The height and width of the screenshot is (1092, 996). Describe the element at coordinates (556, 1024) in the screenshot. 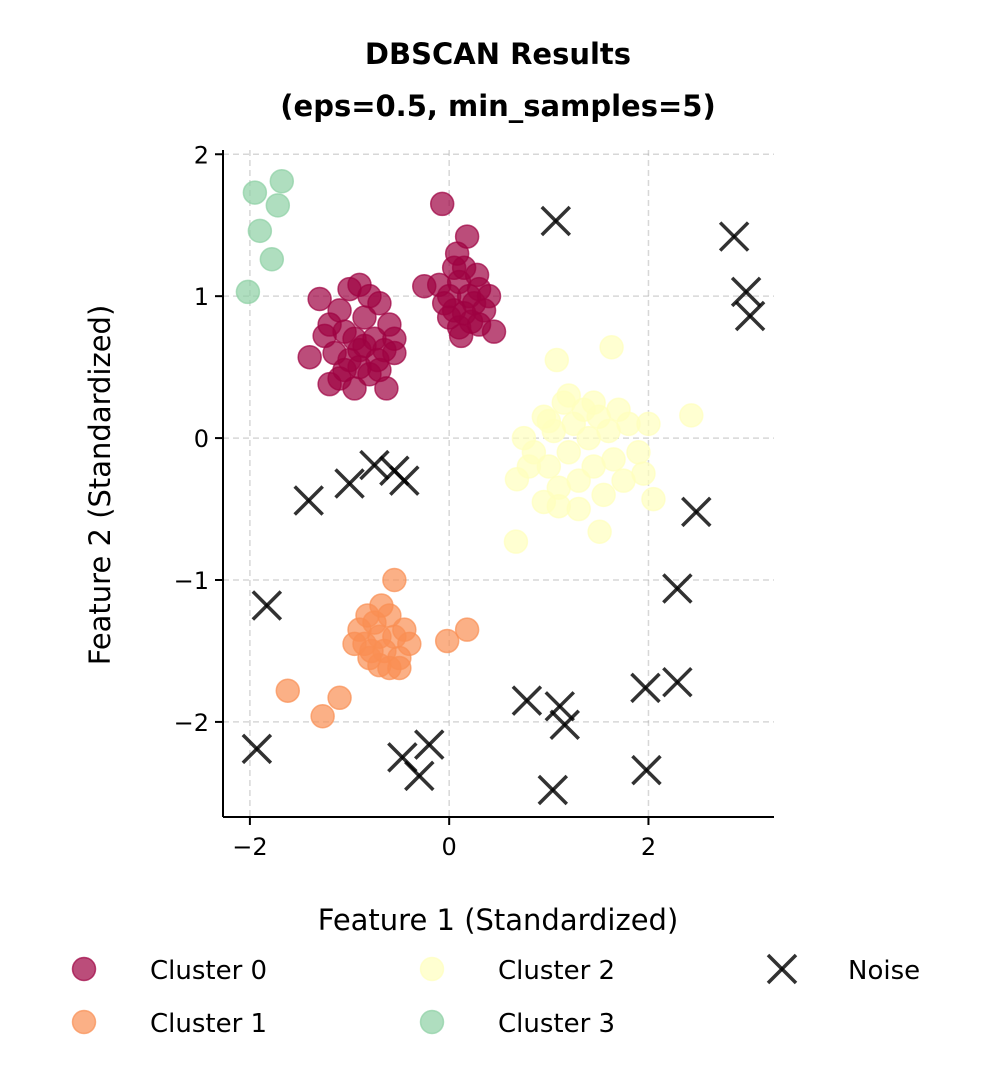

I see `legend-label-cluster-3: Cluster 3` at that location.